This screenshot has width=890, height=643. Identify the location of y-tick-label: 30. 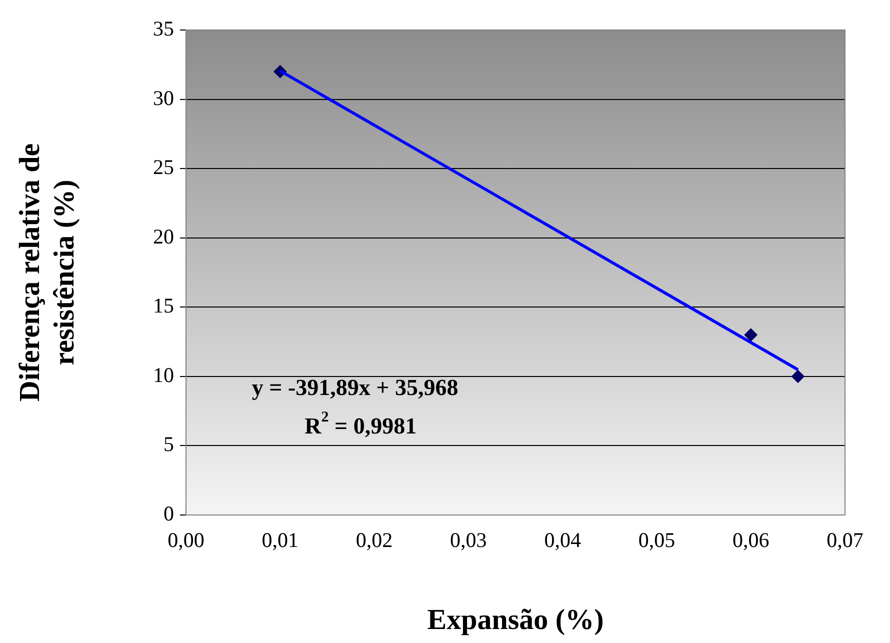
(163, 98).